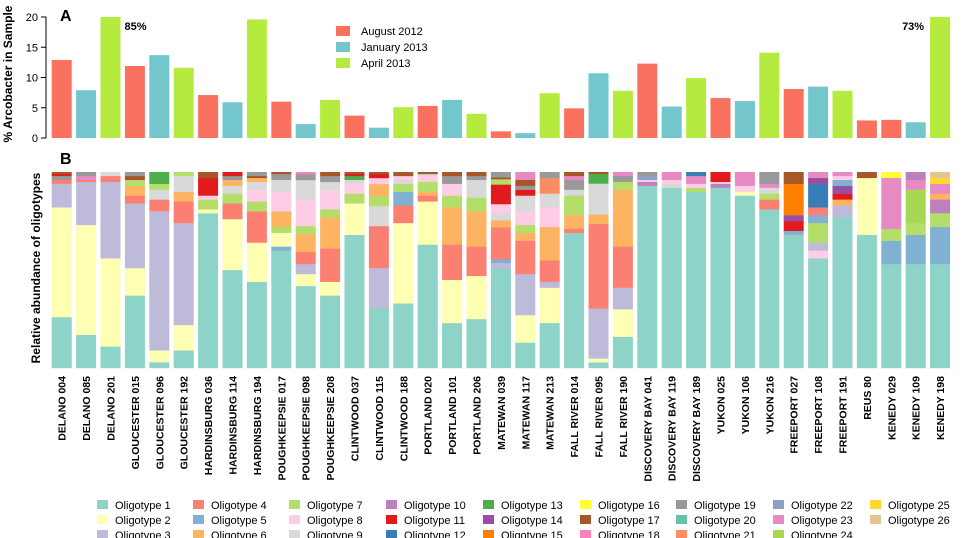  I want to click on x-label-yukon-025: YUKON 025, so click(722, 405).